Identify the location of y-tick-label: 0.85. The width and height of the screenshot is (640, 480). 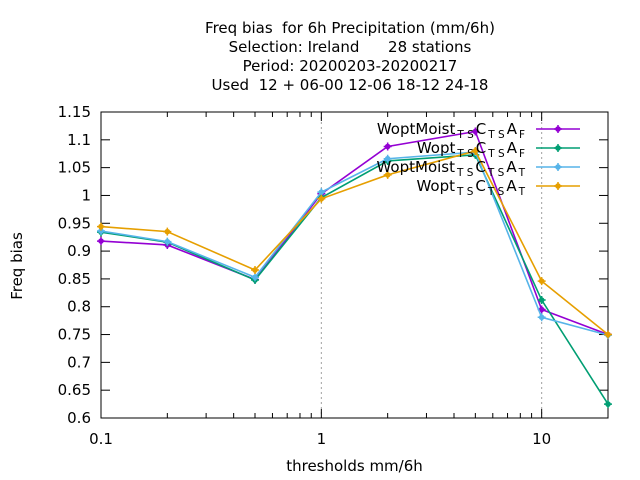
(74, 279).